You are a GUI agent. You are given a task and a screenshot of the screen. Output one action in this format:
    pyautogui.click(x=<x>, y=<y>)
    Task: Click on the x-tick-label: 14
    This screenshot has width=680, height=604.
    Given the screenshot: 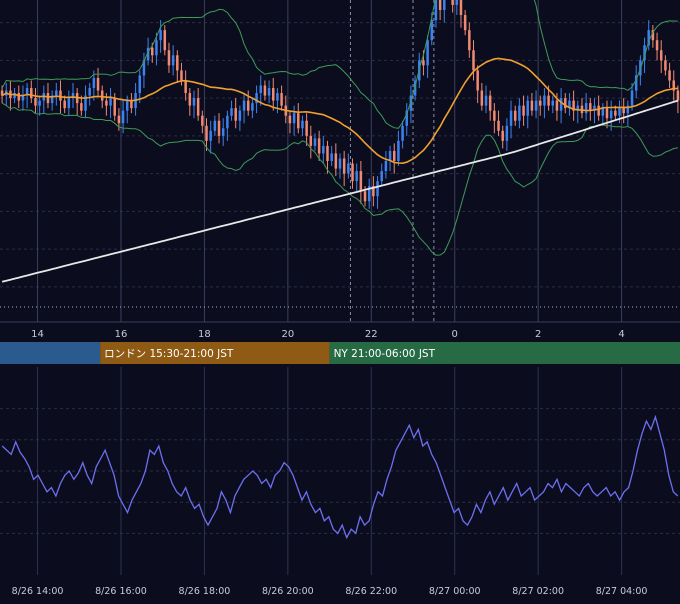 What is the action you would take?
    pyautogui.click(x=37, y=334)
    